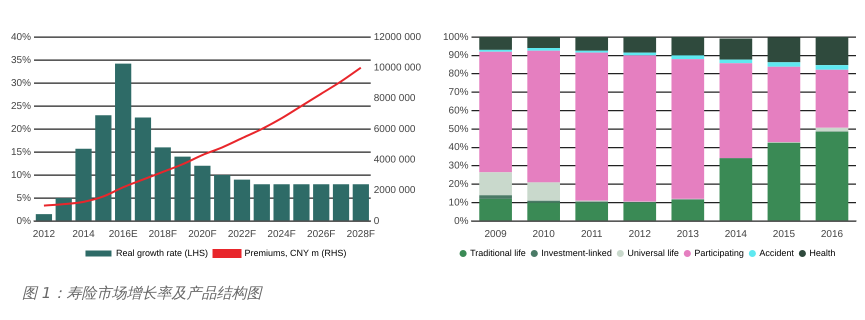 The width and height of the screenshot is (865, 320). Describe the element at coordinates (21, 152) in the screenshot. I see `y-tick-label: 15%` at that location.